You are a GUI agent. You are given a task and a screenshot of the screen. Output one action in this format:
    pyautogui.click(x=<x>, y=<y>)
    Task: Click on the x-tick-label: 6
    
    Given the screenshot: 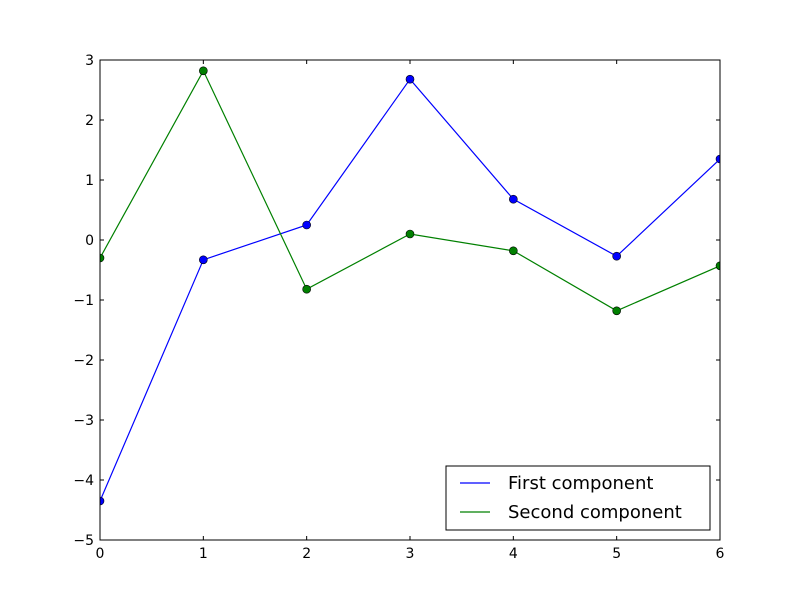 What is the action you would take?
    pyautogui.click(x=720, y=554)
    